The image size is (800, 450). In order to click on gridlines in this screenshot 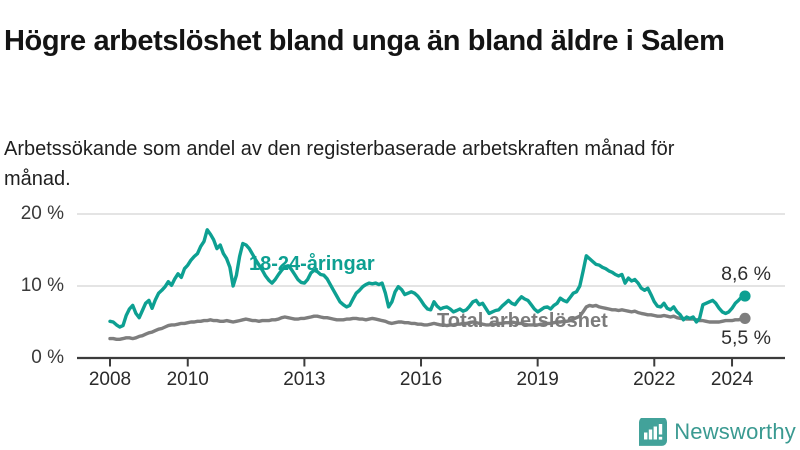, I will do `click(431, 250)`.